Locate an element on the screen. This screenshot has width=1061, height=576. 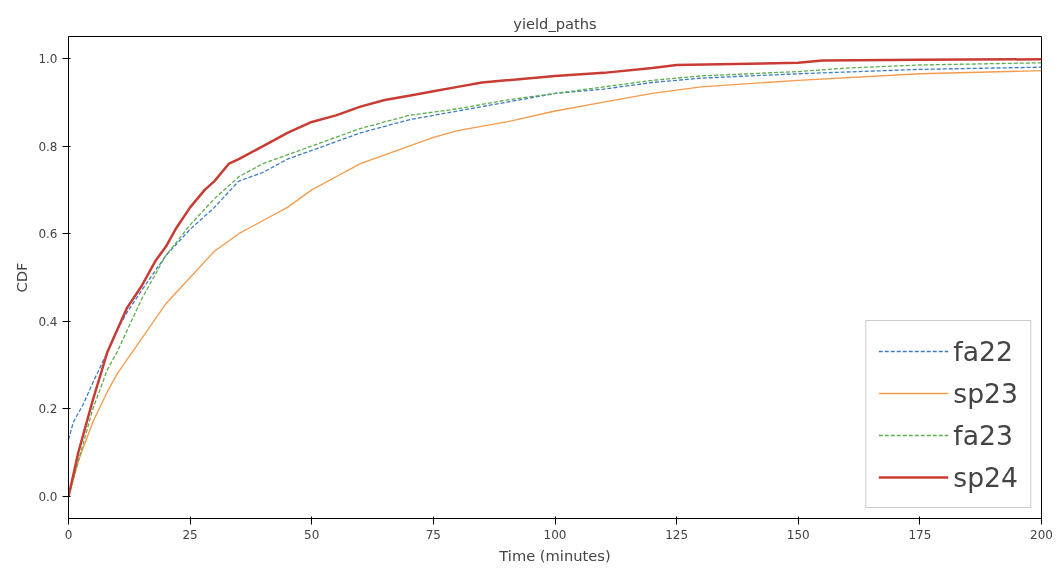
legend-label: fa23 is located at coordinates (983, 435).